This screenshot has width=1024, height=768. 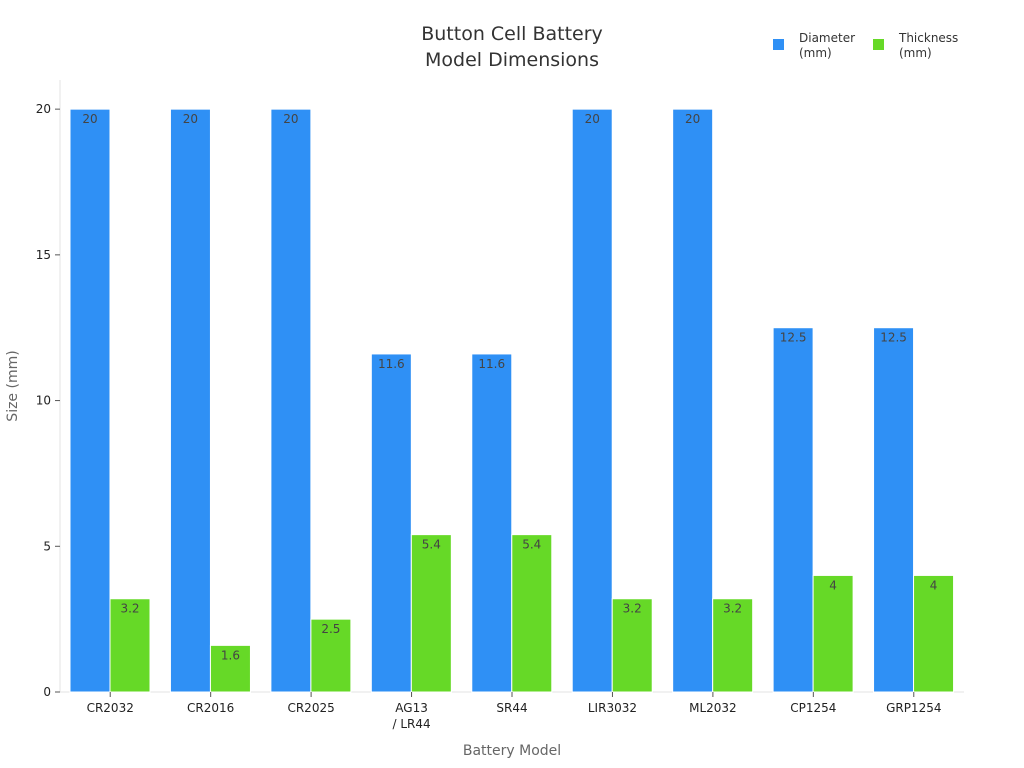 What do you see at coordinates (47, 692) in the screenshot?
I see `y-tick-label: 0` at bounding box center [47, 692].